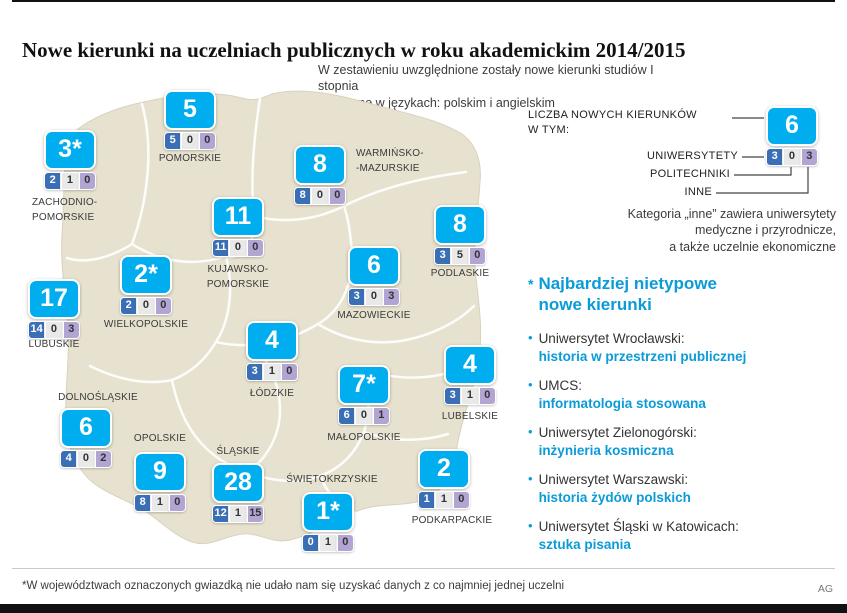 This screenshot has width=847, height=613. What do you see at coordinates (160, 438) in the screenshot?
I see `region-label-opolskie: OPOLSKIE` at bounding box center [160, 438].